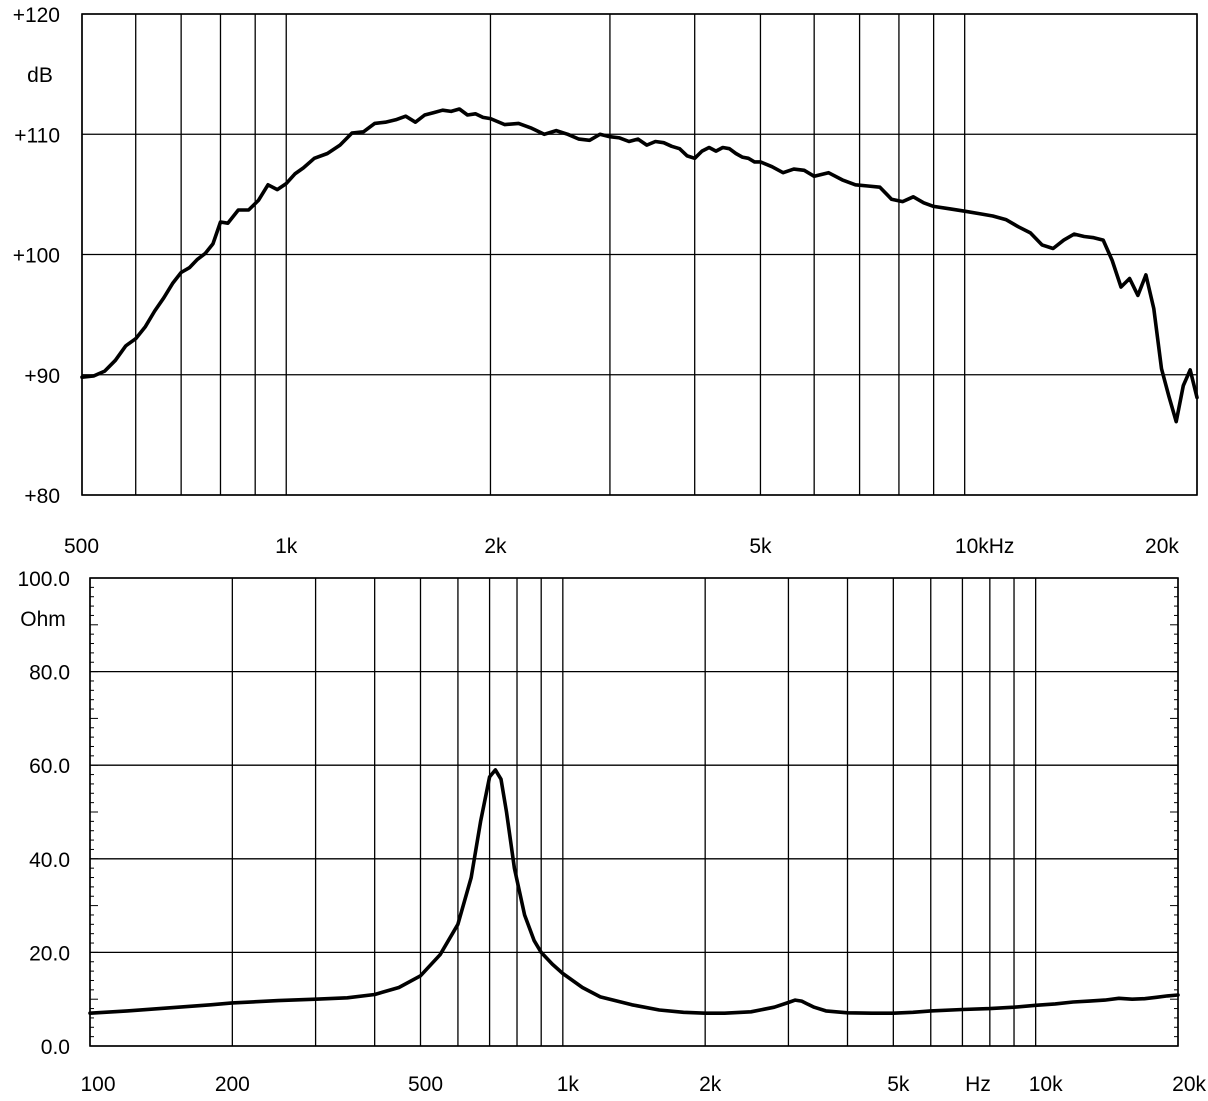 Image resolution: width=1208 pixels, height=1101 pixels. I want to click on impedance-xtick-label: 100, so click(97, 1084).